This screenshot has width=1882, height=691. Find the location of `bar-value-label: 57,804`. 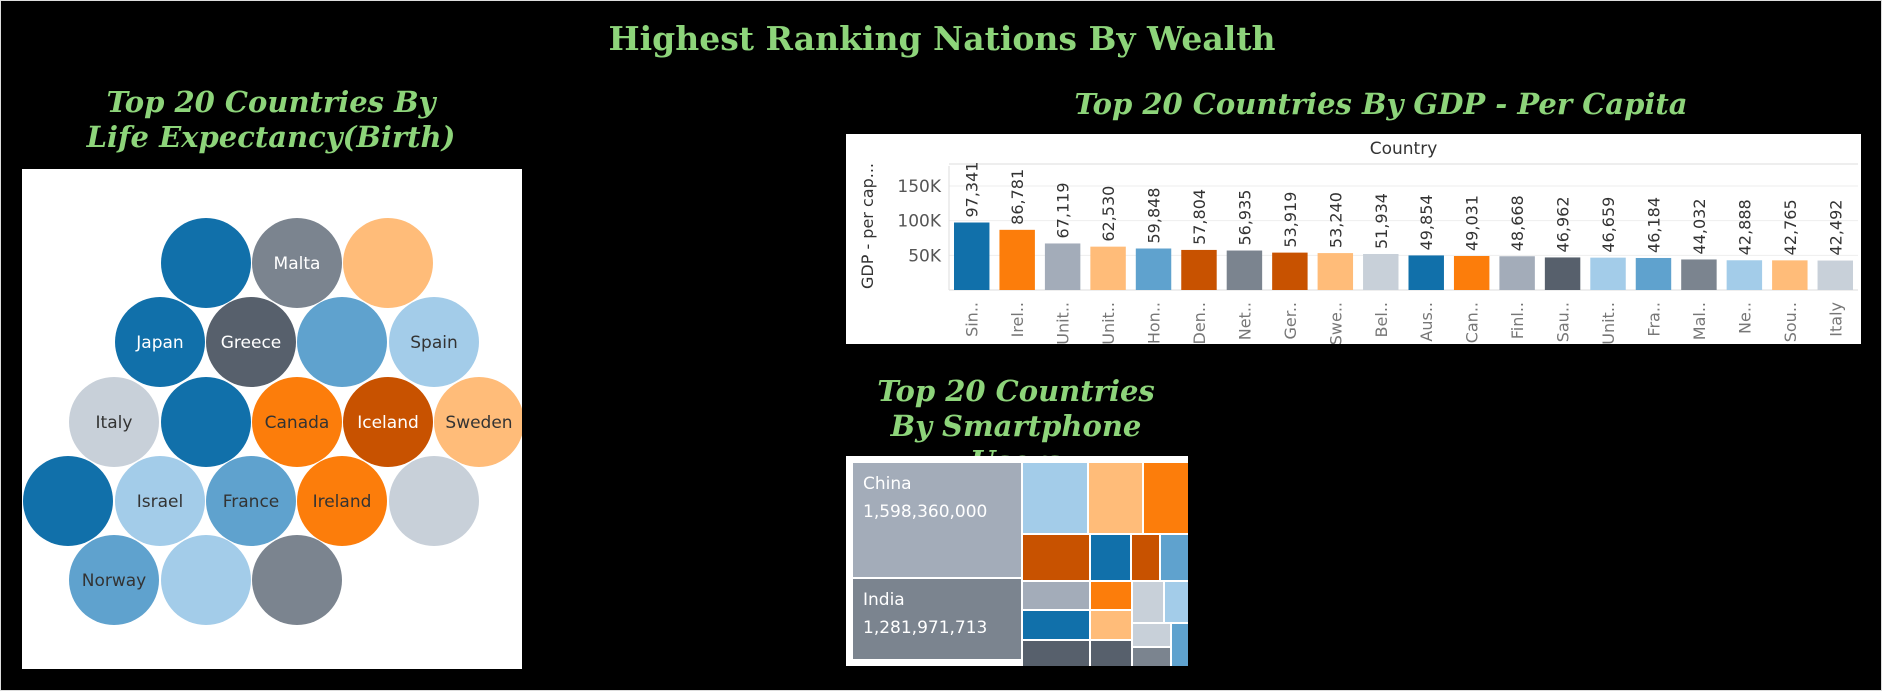

bar-value-label: 57,804 is located at coordinates (1199, 217).